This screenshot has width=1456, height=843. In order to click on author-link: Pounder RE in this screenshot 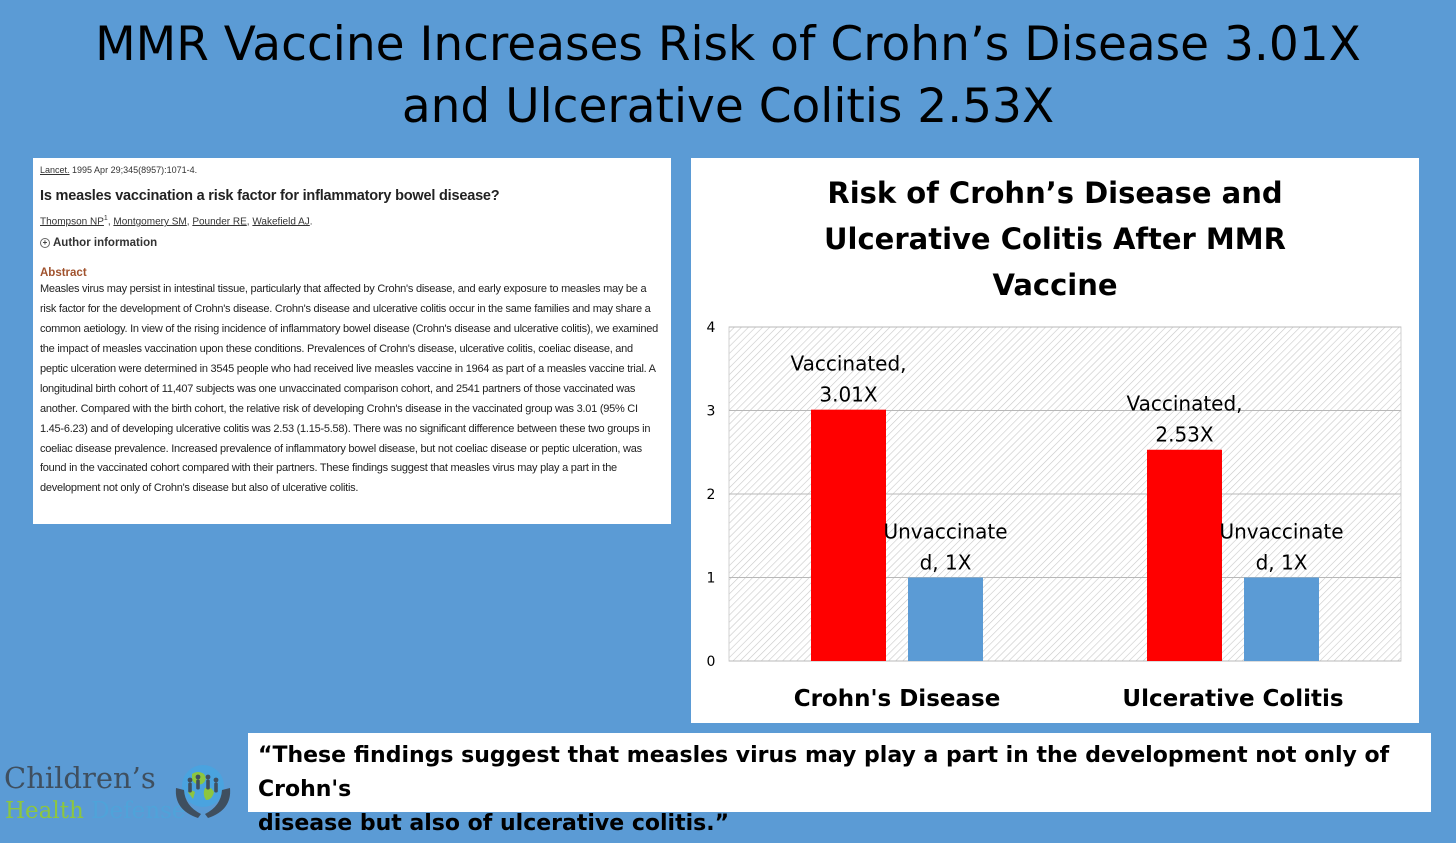, I will do `click(219, 222)`.